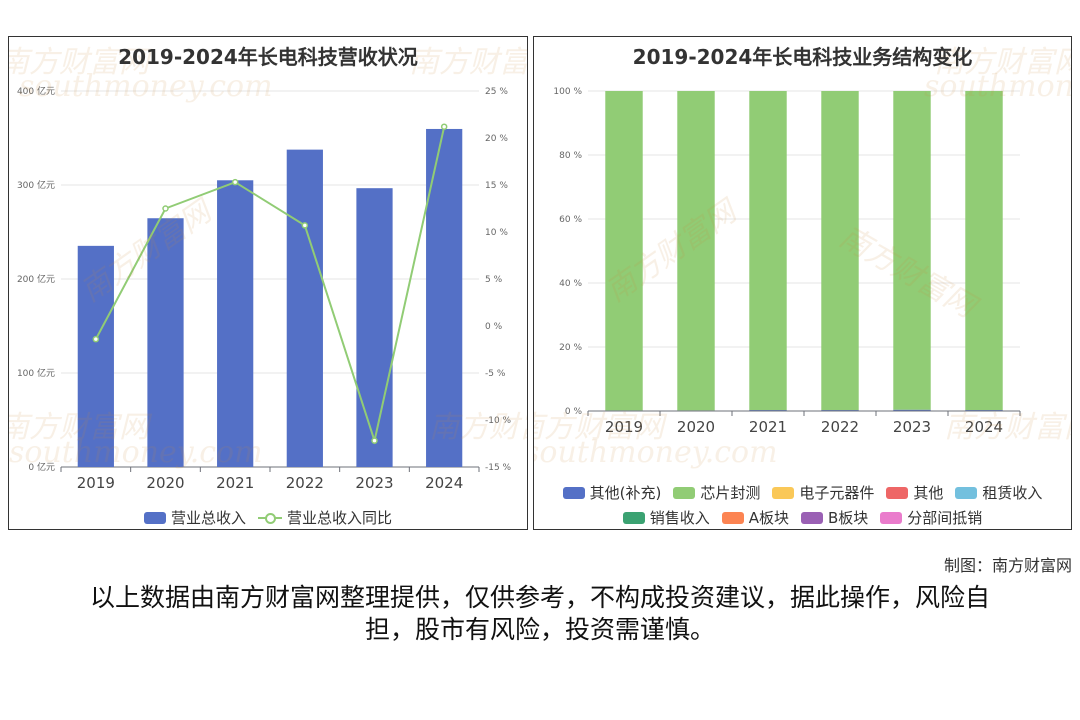  What do you see at coordinates (837, 493) in the screenshot?
I see `legend-label: 电子元器件` at bounding box center [837, 493].